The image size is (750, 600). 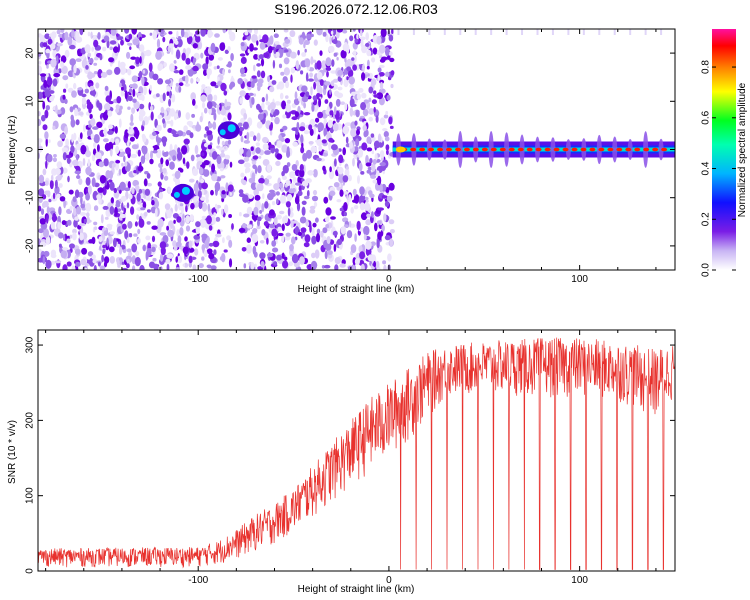 What do you see at coordinates (356, 9) in the screenshot?
I see `figure-title: S196.2026.072.12.06.R03` at bounding box center [356, 9].